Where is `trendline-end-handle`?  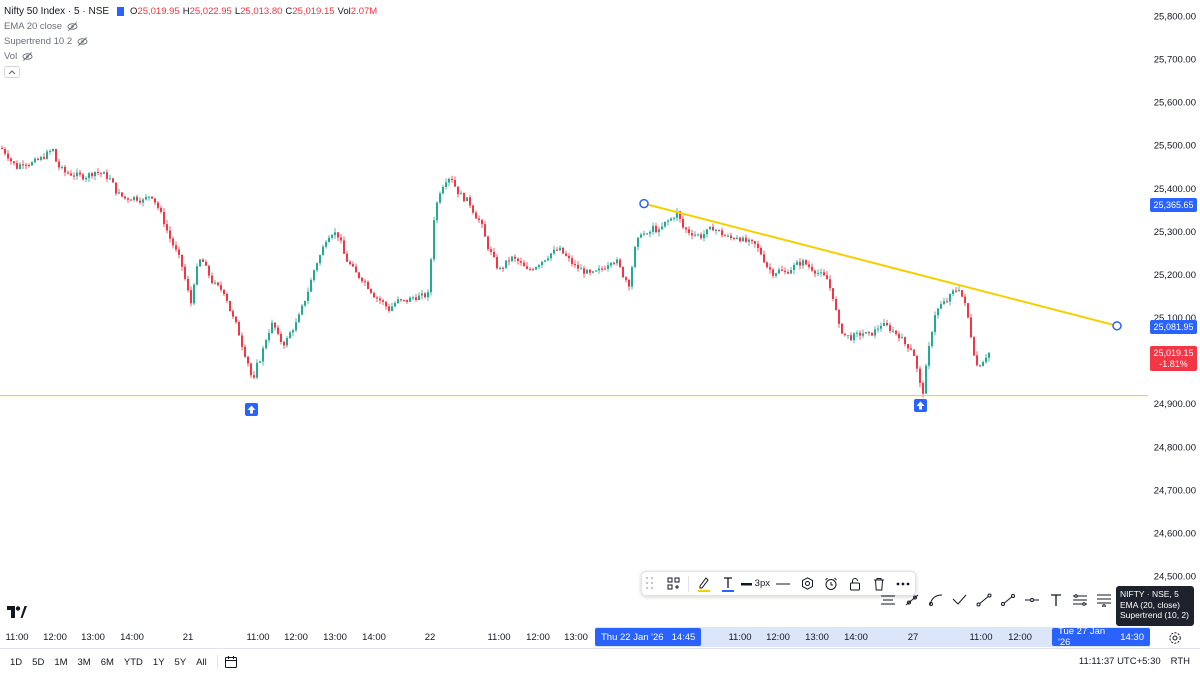 trendline-end-handle is located at coordinates (1117, 326).